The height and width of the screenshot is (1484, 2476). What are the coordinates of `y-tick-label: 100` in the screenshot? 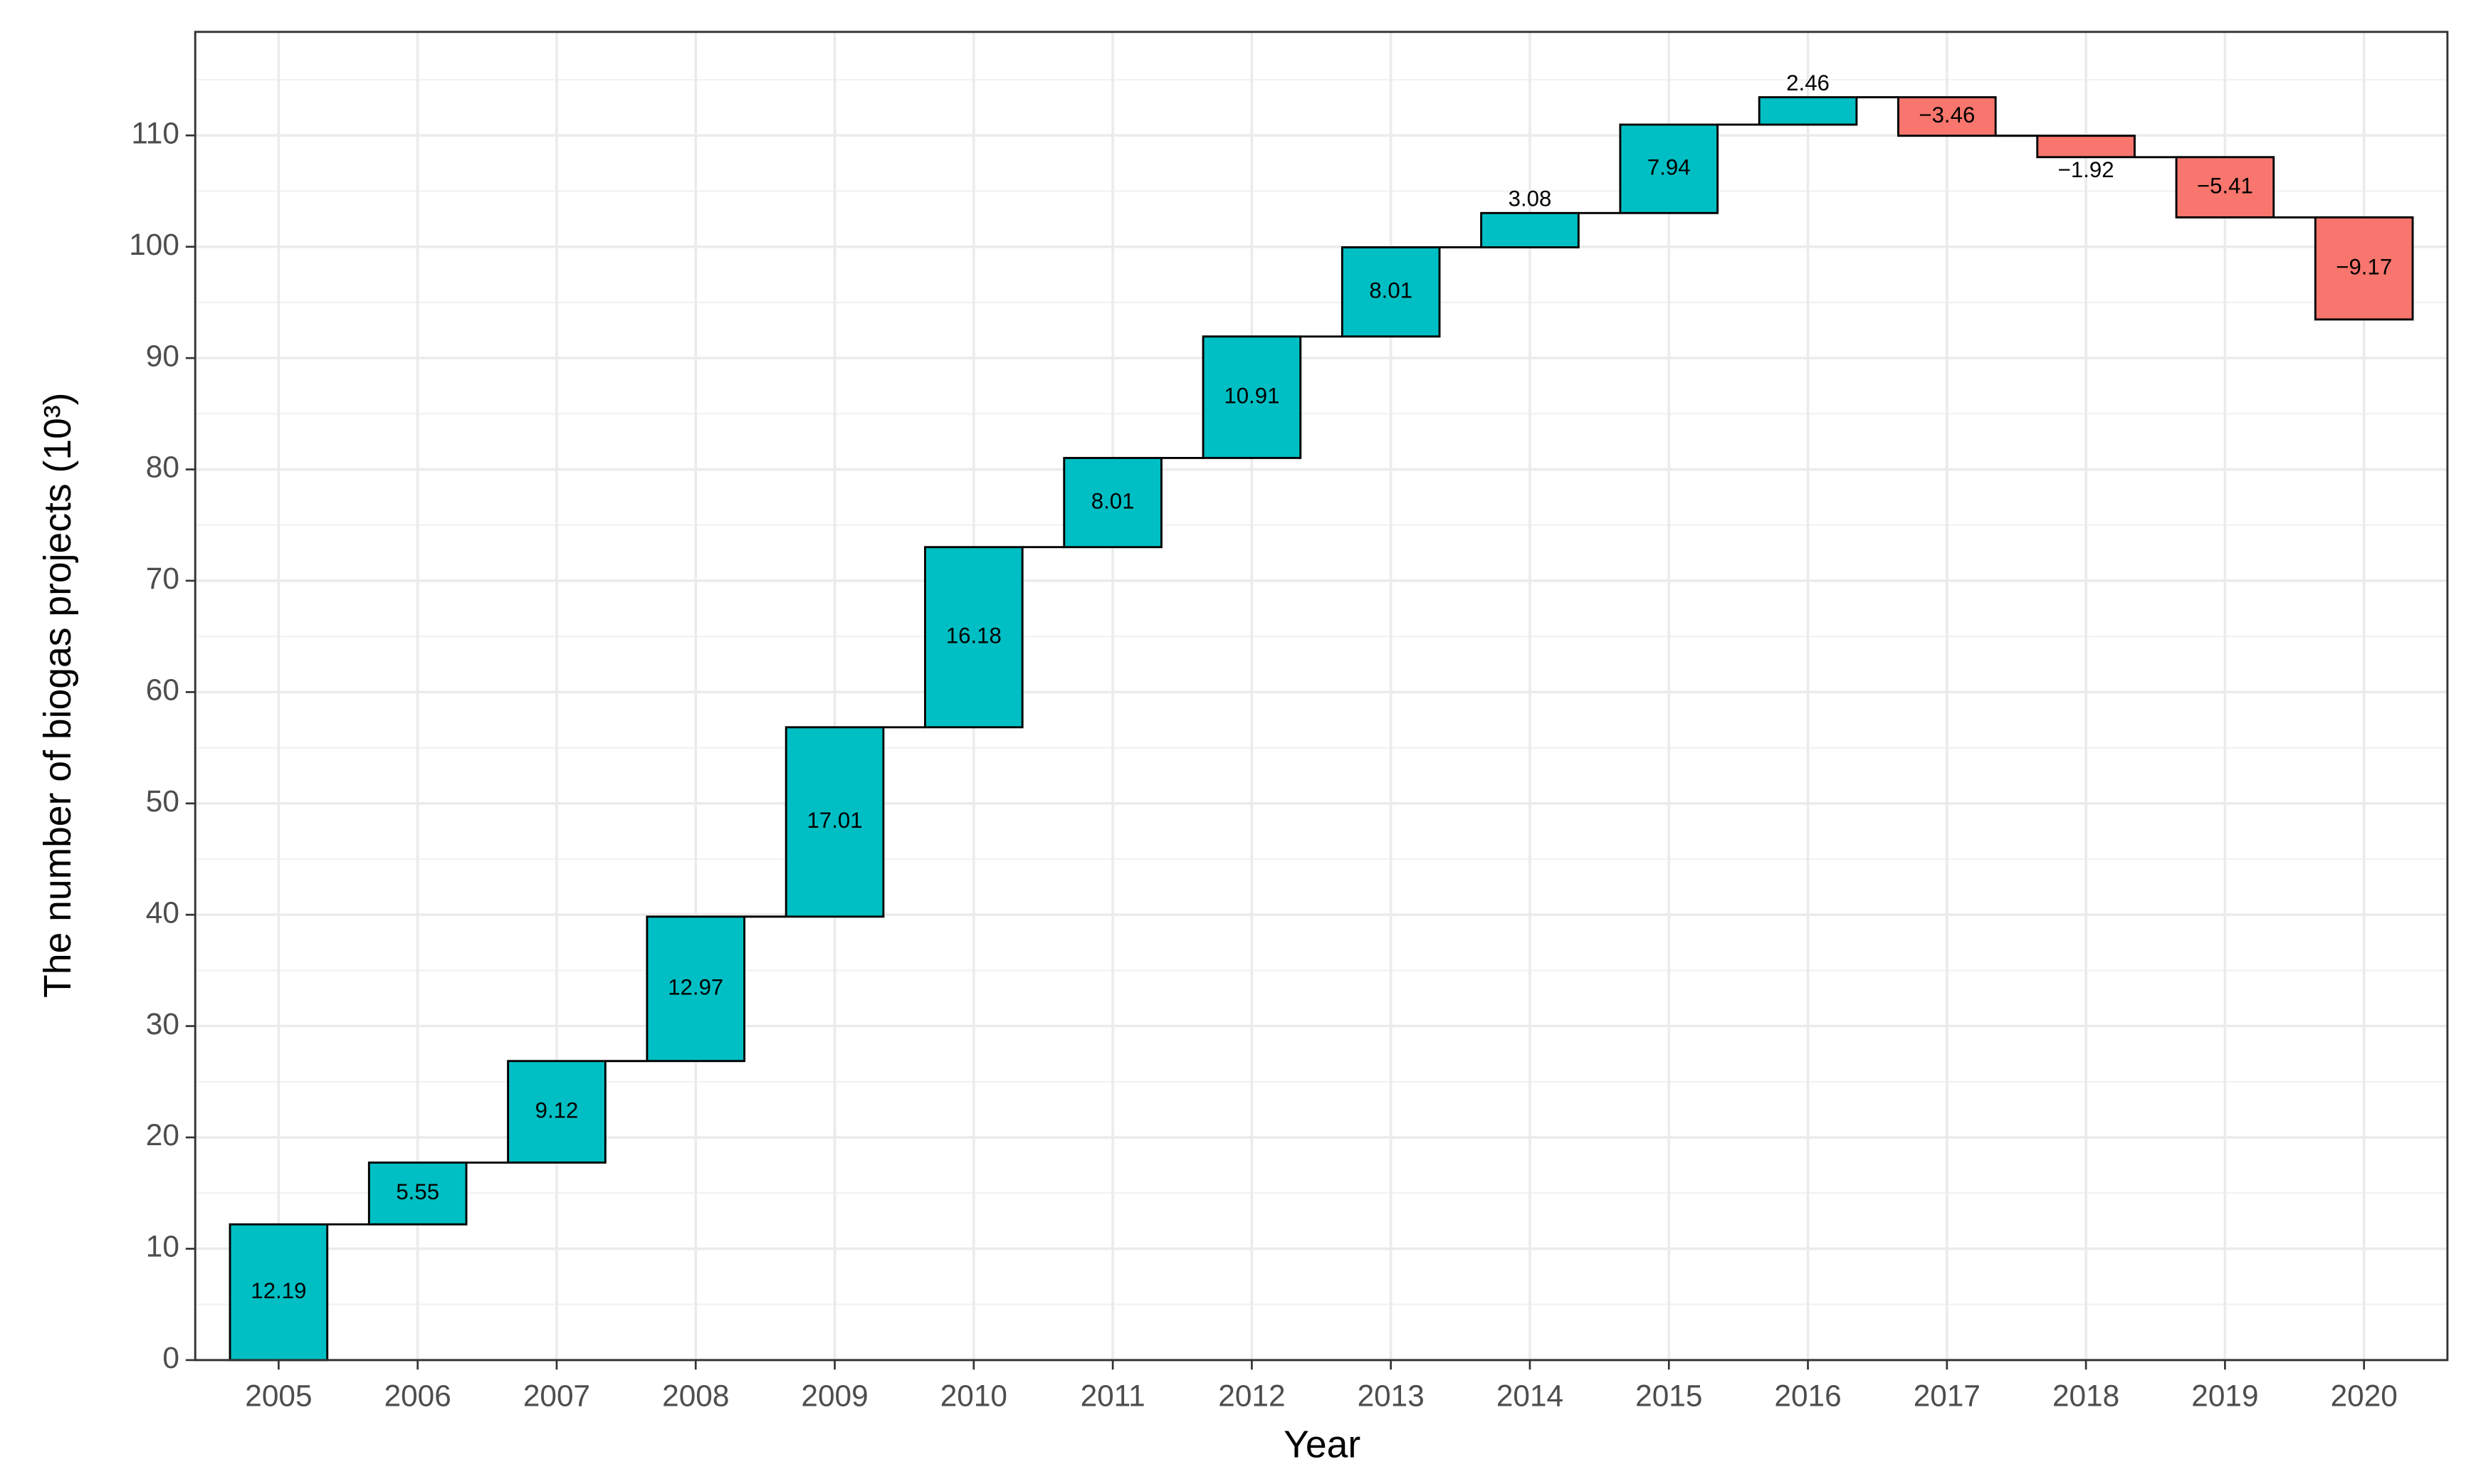 It's located at (154, 244).